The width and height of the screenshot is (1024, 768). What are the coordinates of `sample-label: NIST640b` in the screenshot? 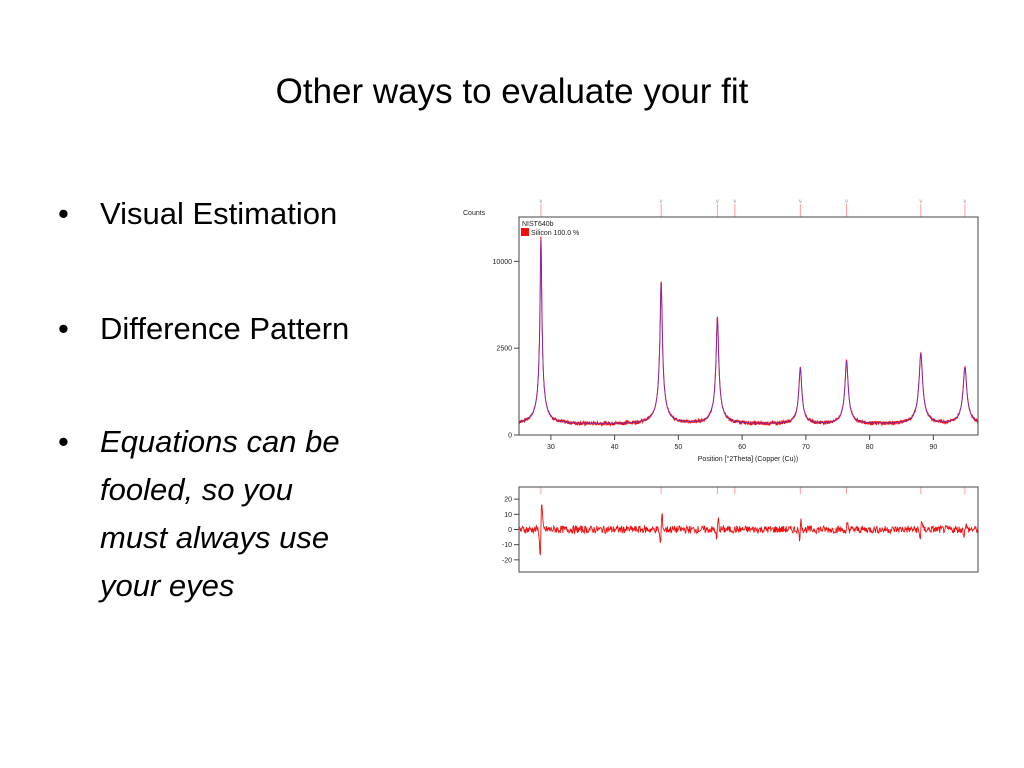 It's located at (538, 224).